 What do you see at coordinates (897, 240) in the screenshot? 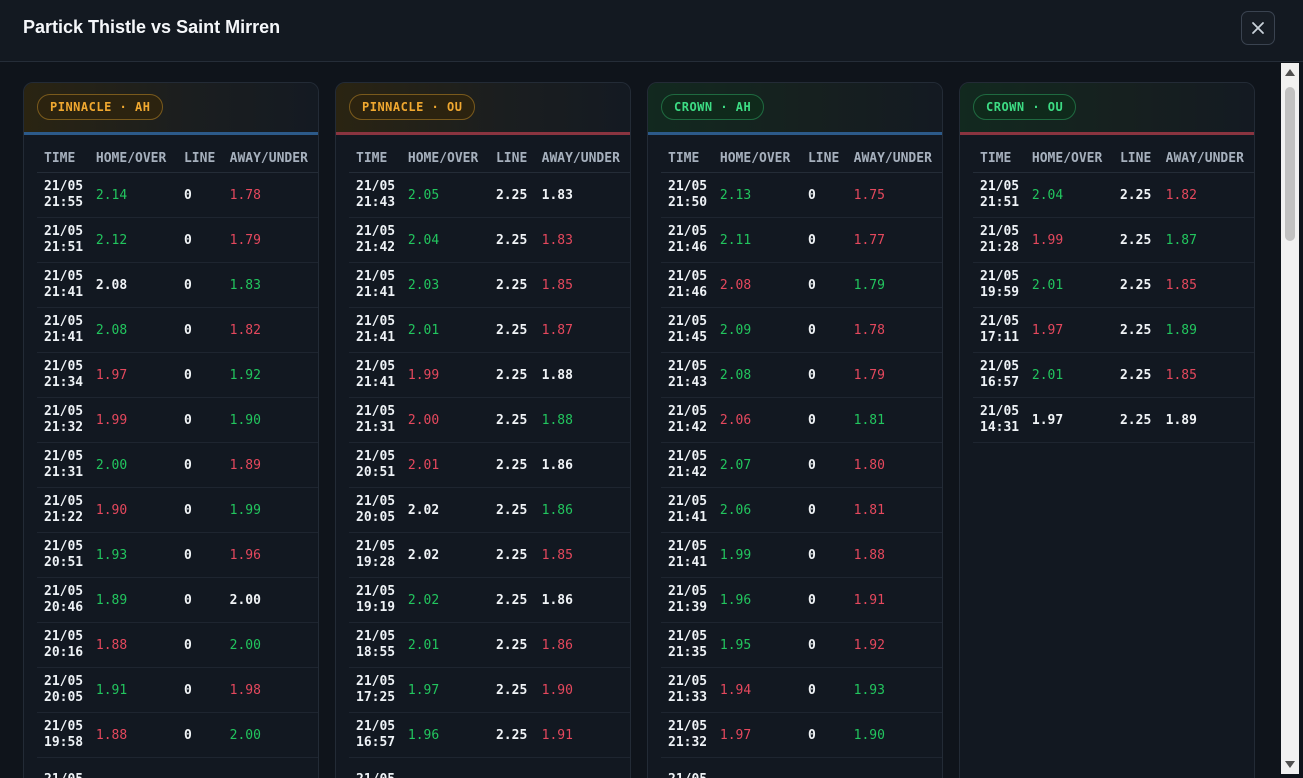
I see `away-under-odds: 1.77` at bounding box center [897, 240].